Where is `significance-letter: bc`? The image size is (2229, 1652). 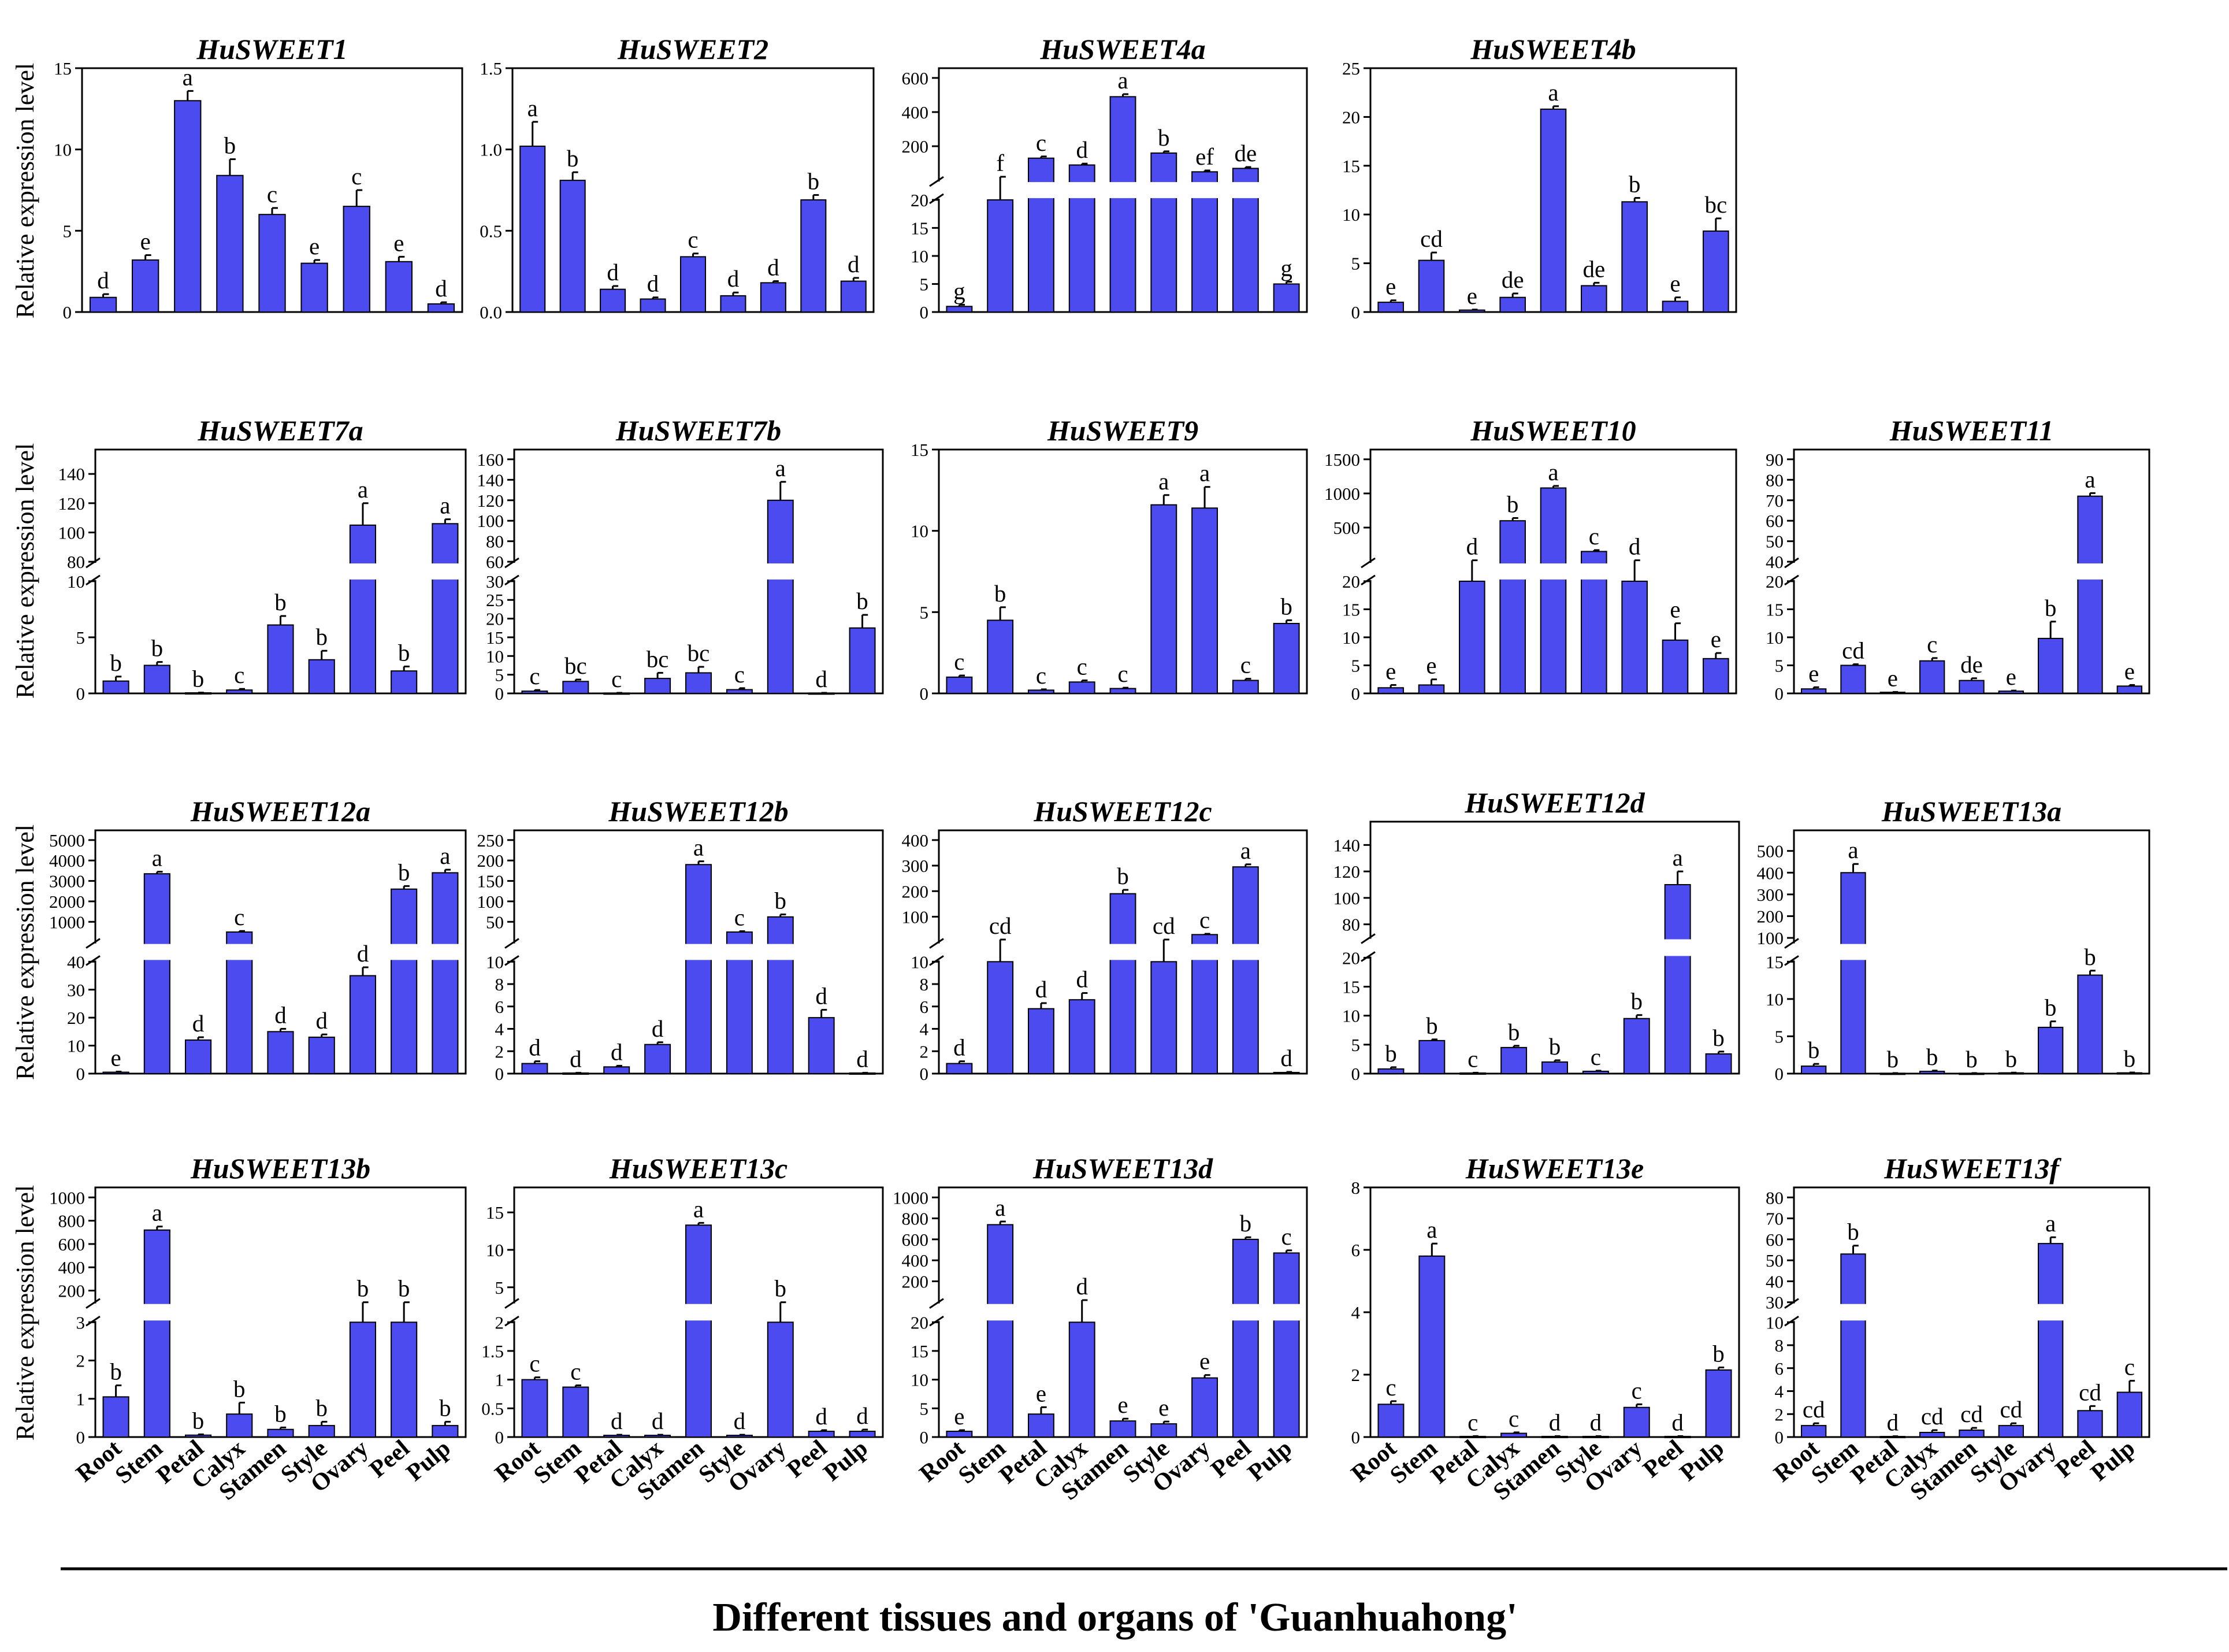
significance-letter: bc is located at coordinates (575, 665).